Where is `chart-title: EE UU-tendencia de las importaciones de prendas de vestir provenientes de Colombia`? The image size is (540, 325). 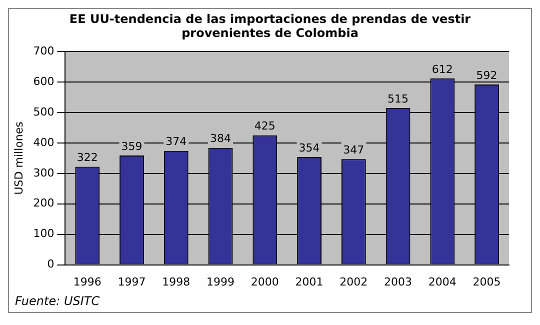 chart-title: EE UU-tendencia de las importaciones de prendas de vestir provenientes de Colombia is located at coordinates (270, 26).